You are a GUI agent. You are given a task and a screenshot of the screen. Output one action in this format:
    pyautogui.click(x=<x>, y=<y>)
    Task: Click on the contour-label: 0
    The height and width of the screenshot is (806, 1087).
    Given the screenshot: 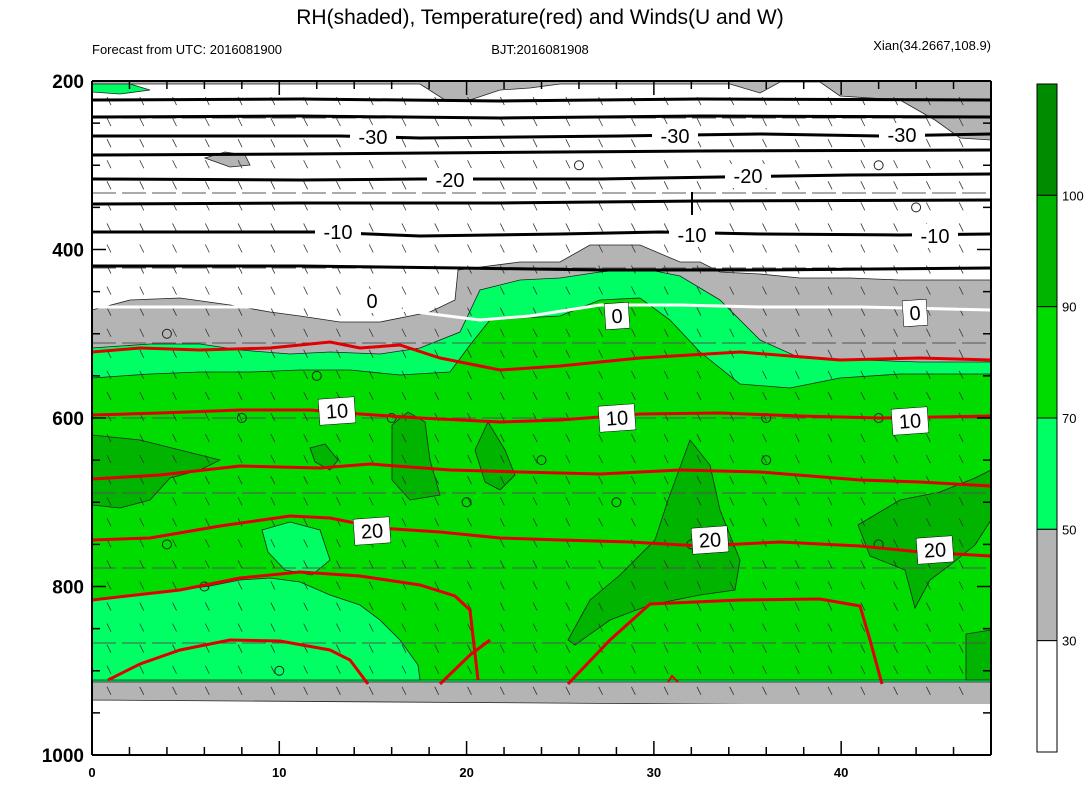 What is the action you would take?
    pyautogui.click(x=915, y=313)
    